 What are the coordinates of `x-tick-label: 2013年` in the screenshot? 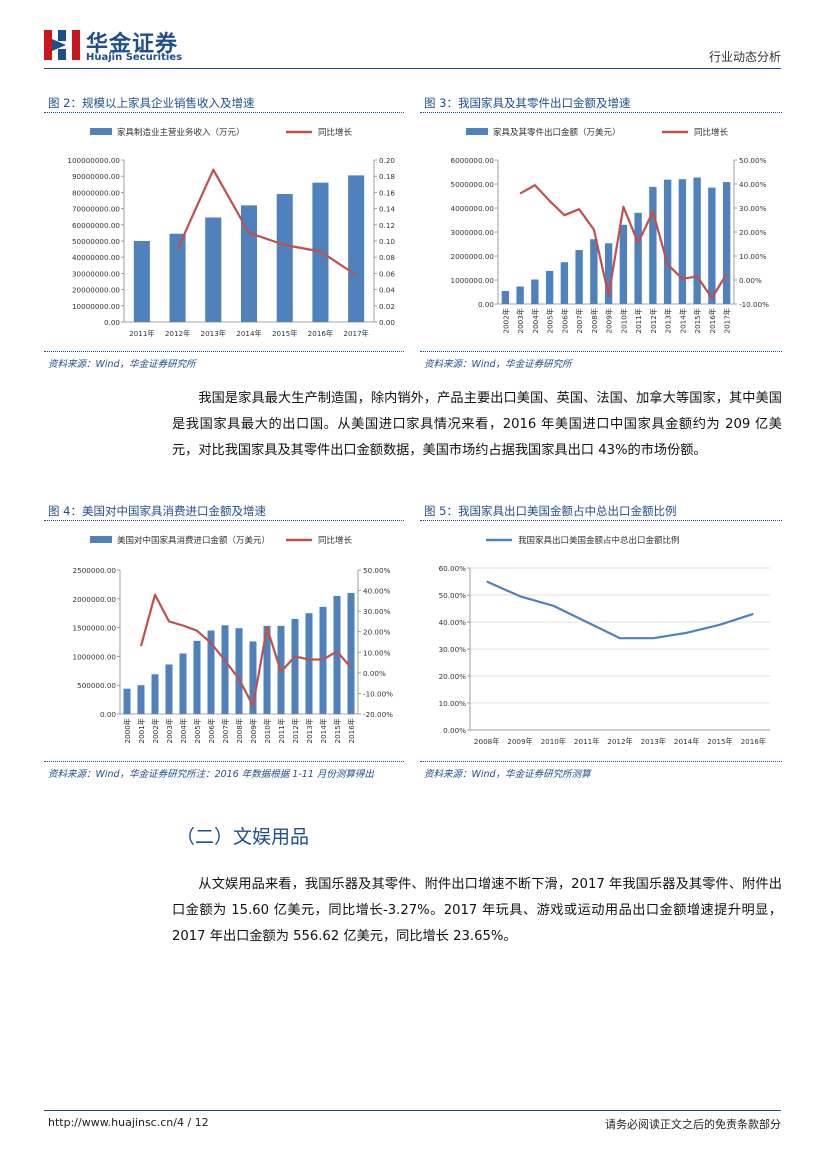 It's located at (653, 741).